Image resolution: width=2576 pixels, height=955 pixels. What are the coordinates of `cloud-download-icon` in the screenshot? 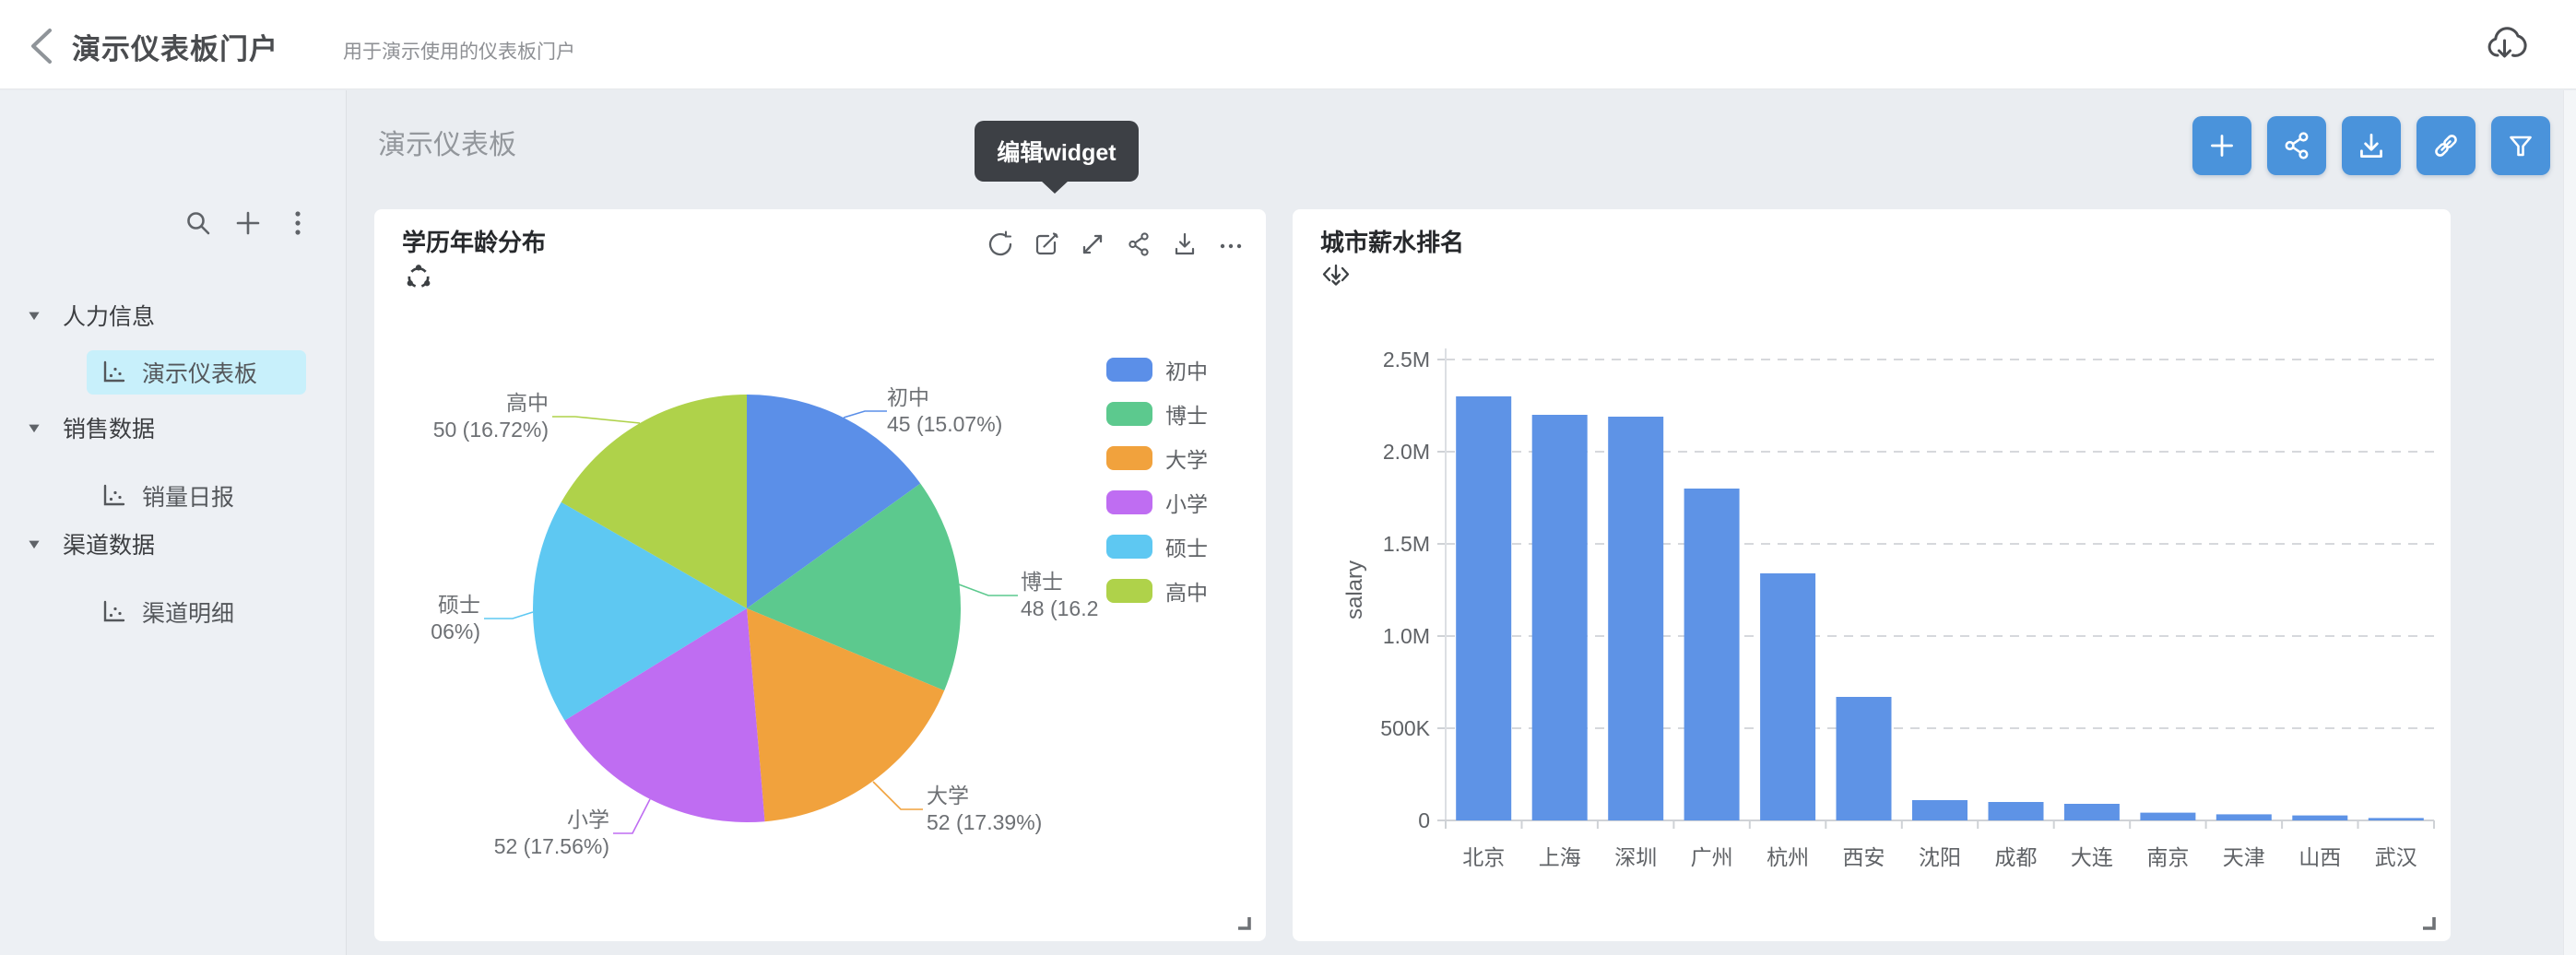 It's located at (2504, 44).